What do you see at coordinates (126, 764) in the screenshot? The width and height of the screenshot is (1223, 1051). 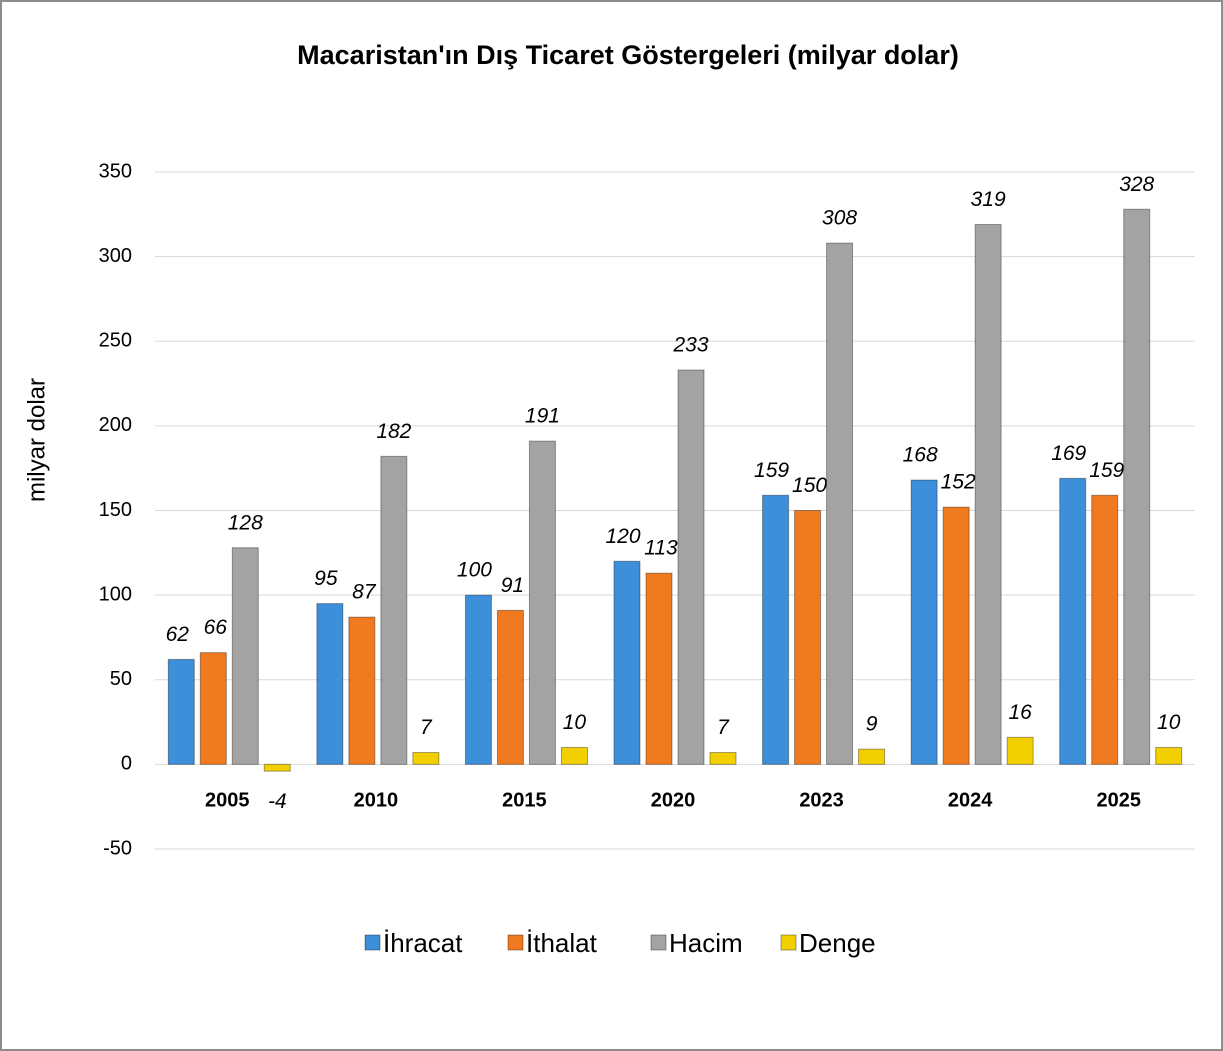 I see `y-tick-label: 0` at bounding box center [126, 764].